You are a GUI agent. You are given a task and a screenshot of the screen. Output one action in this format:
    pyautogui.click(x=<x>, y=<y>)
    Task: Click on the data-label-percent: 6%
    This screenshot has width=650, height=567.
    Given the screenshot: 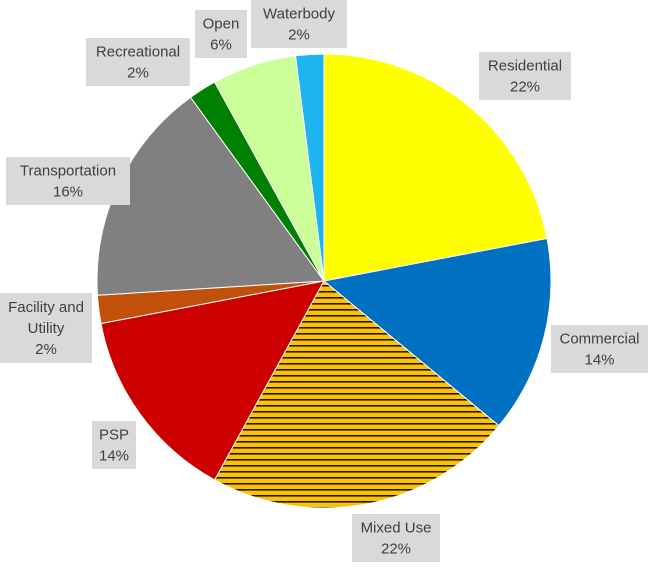 What is the action you would take?
    pyautogui.click(x=221, y=45)
    